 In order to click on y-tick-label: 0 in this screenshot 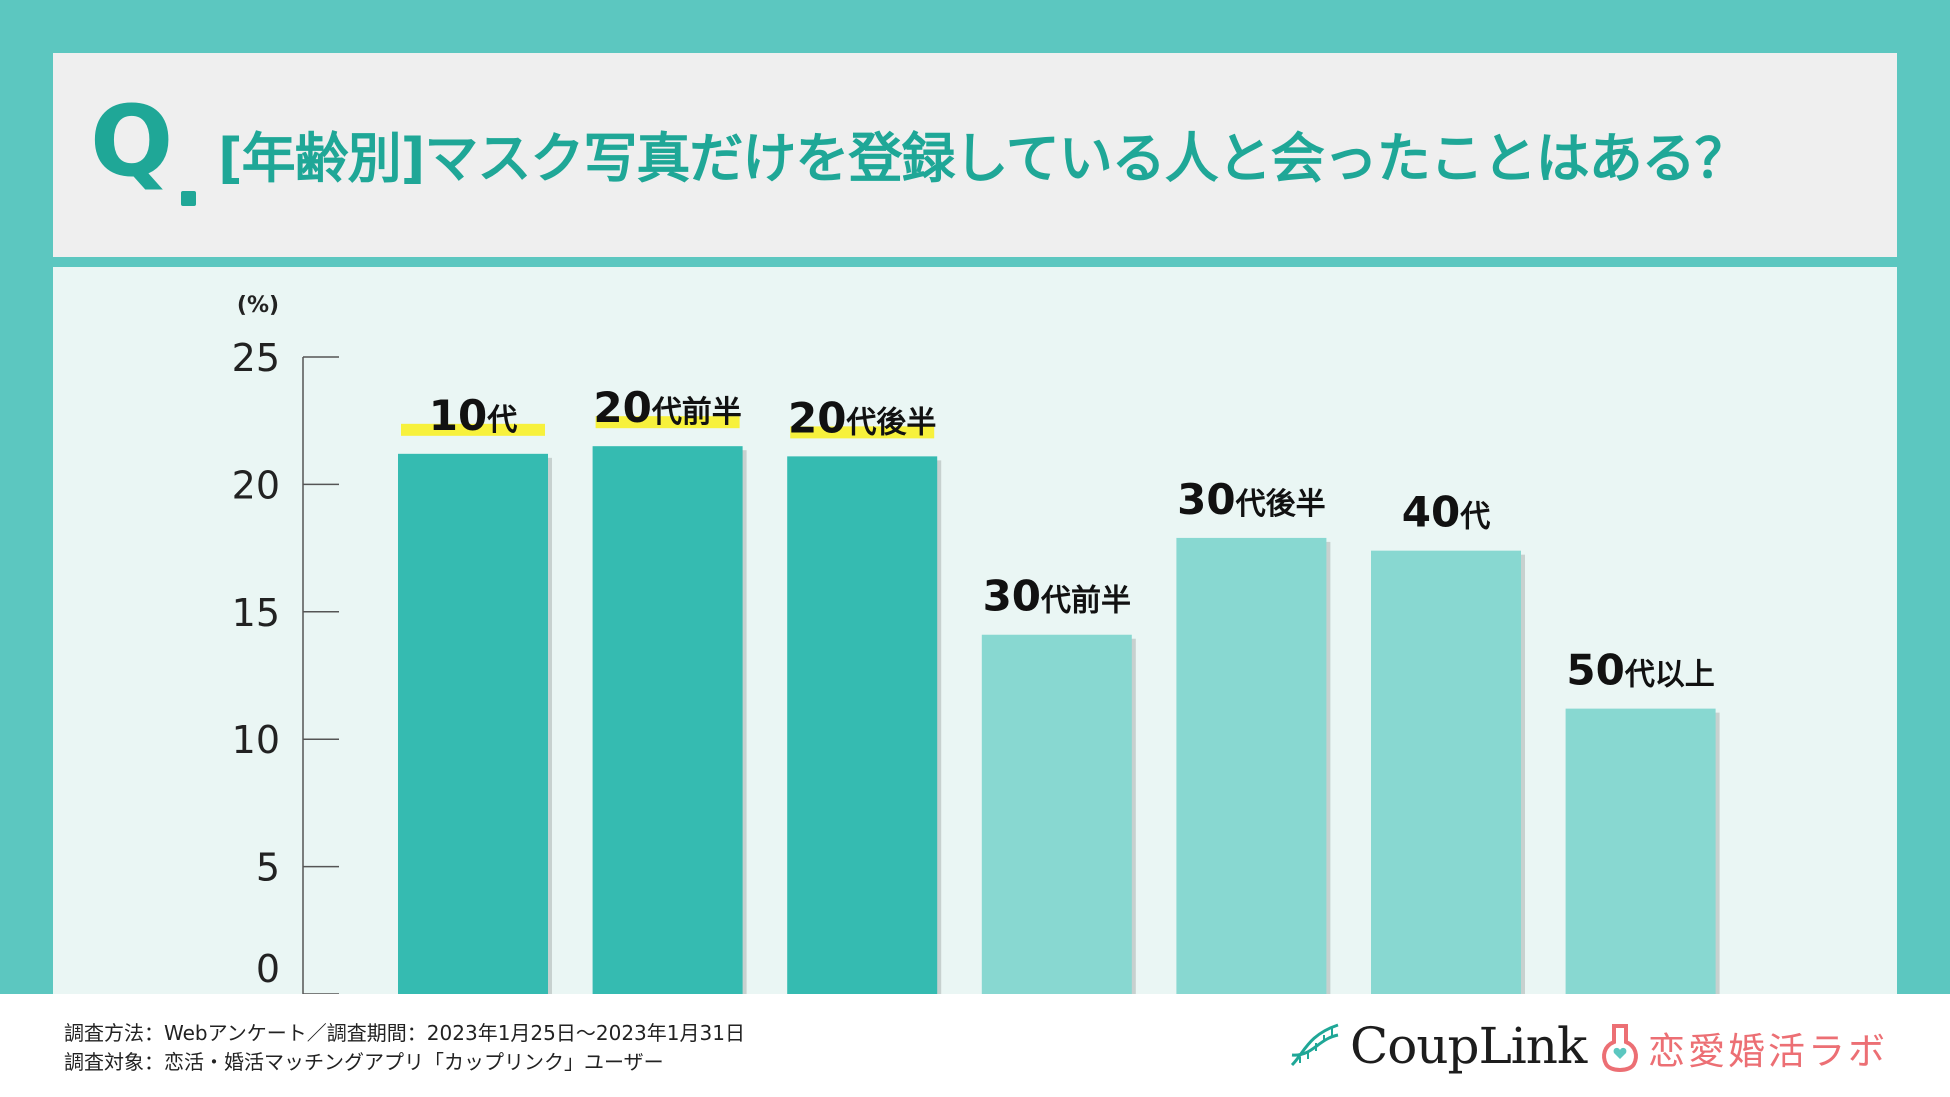, I will do `click(268, 969)`.